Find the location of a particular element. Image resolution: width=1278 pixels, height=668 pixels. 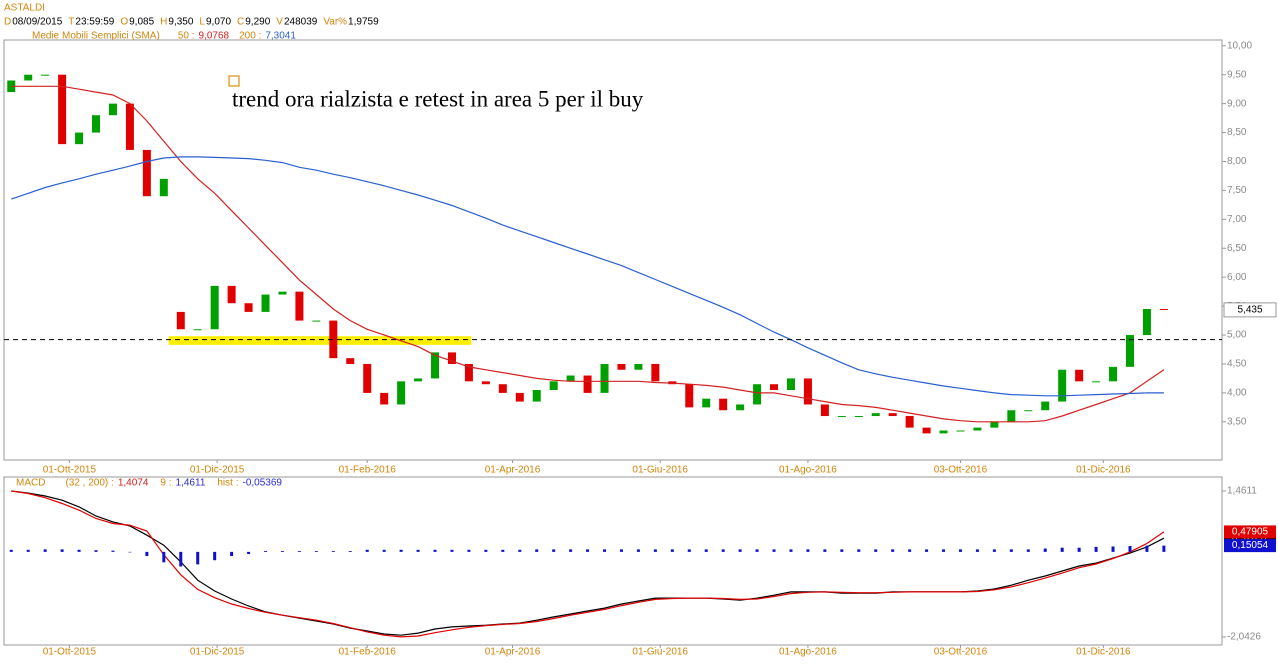

x-tick-label: 01-Feb-2016 is located at coordinates (368, 470).